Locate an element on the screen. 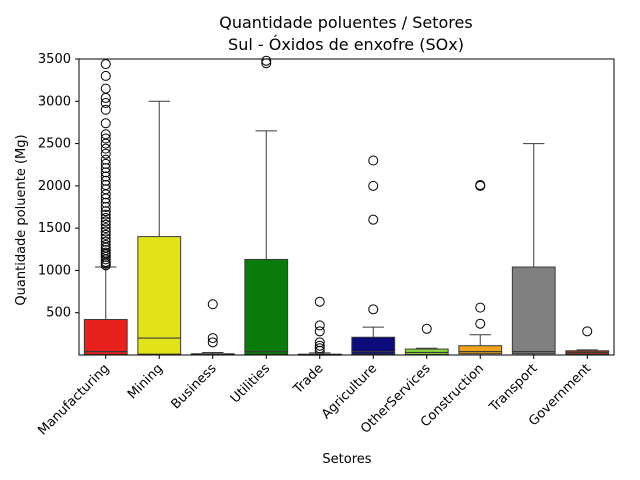  box-manufacturing is located at coordinates (105, 207).